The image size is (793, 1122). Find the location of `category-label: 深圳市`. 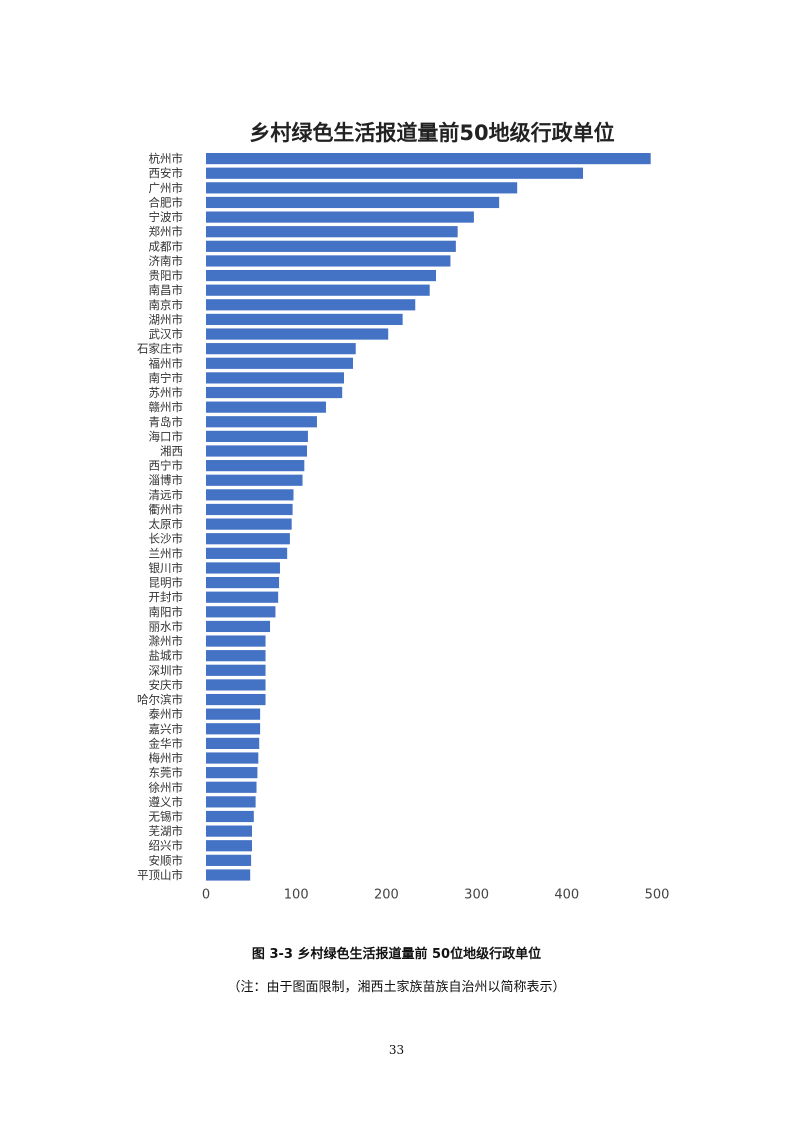

category-label: 深圳市 is located at coordinates (166, 670).